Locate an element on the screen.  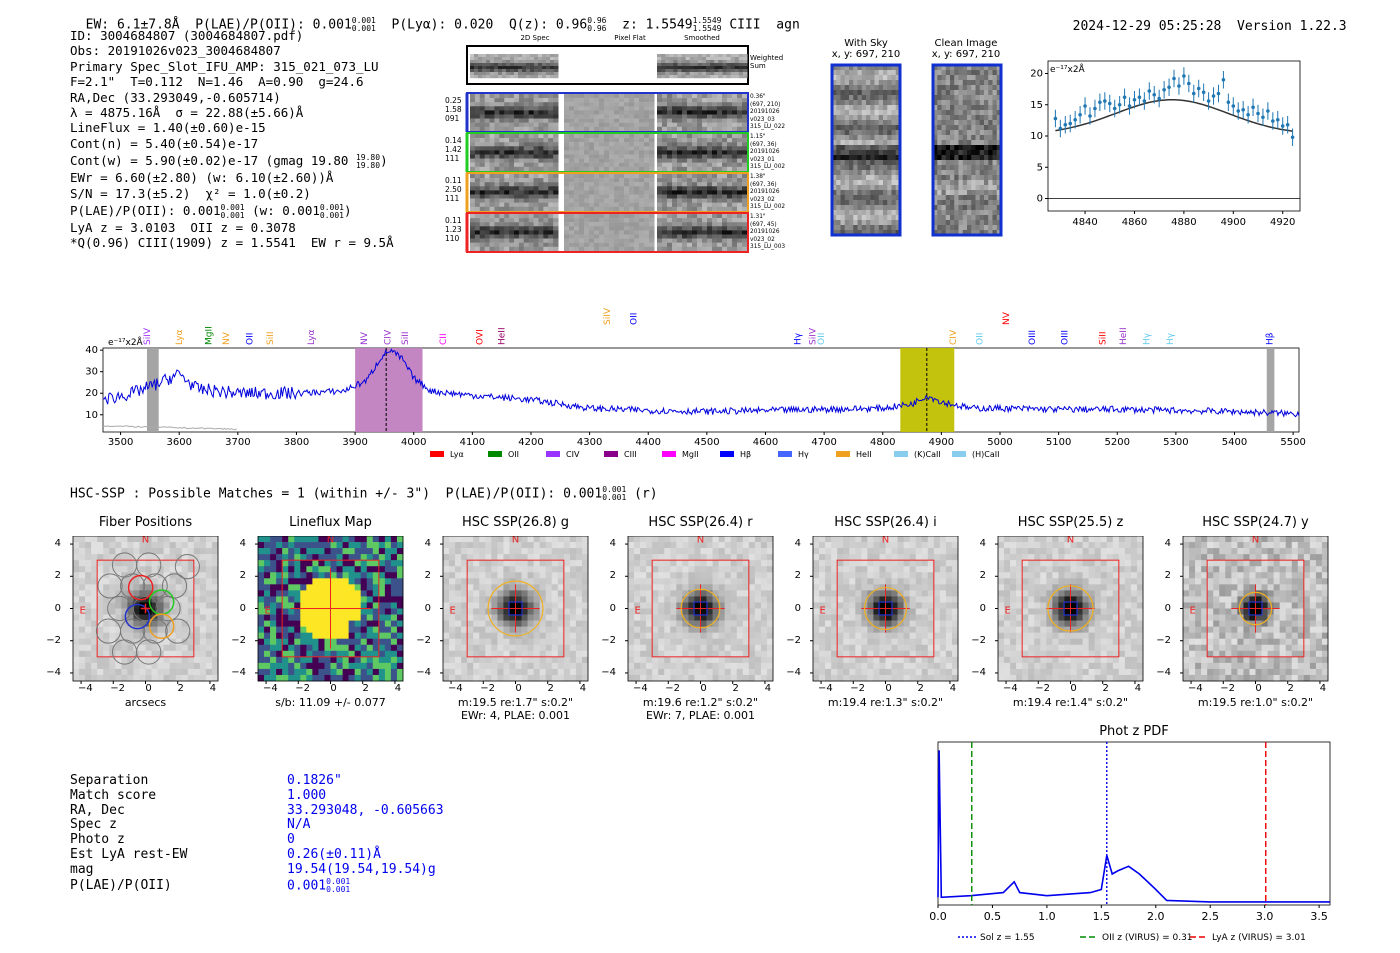
y-tick-label: −2 is located at coordinates (238, 640).